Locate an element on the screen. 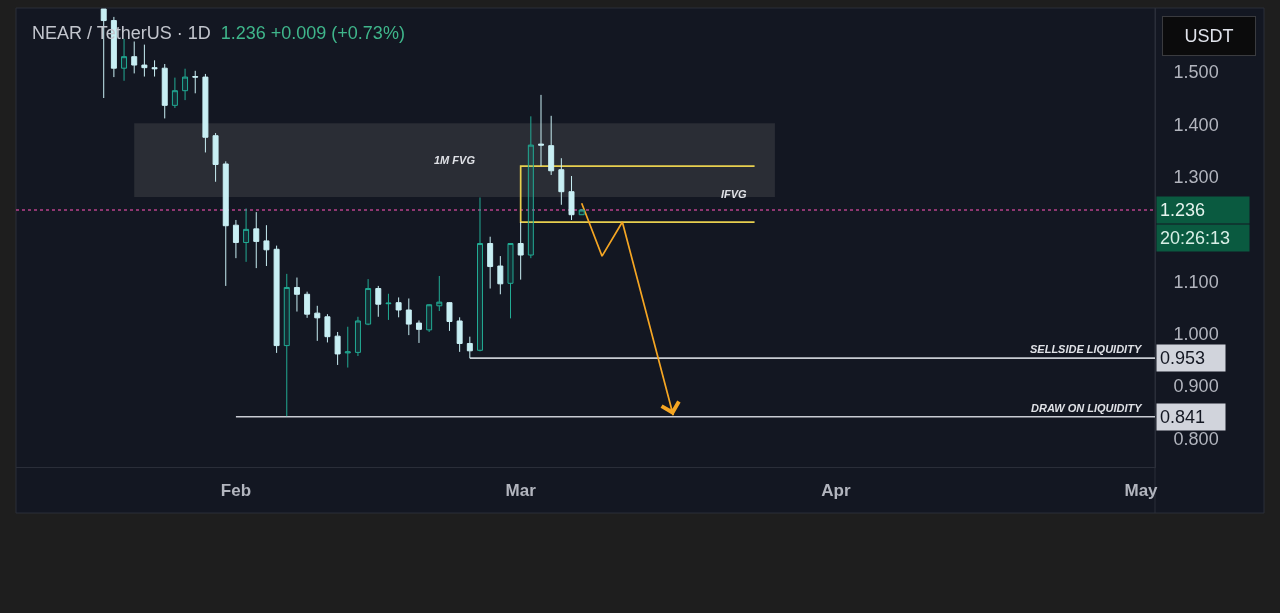  text: 1.236 +0.009 (+0.73%) is located at coordinates (312, 33).